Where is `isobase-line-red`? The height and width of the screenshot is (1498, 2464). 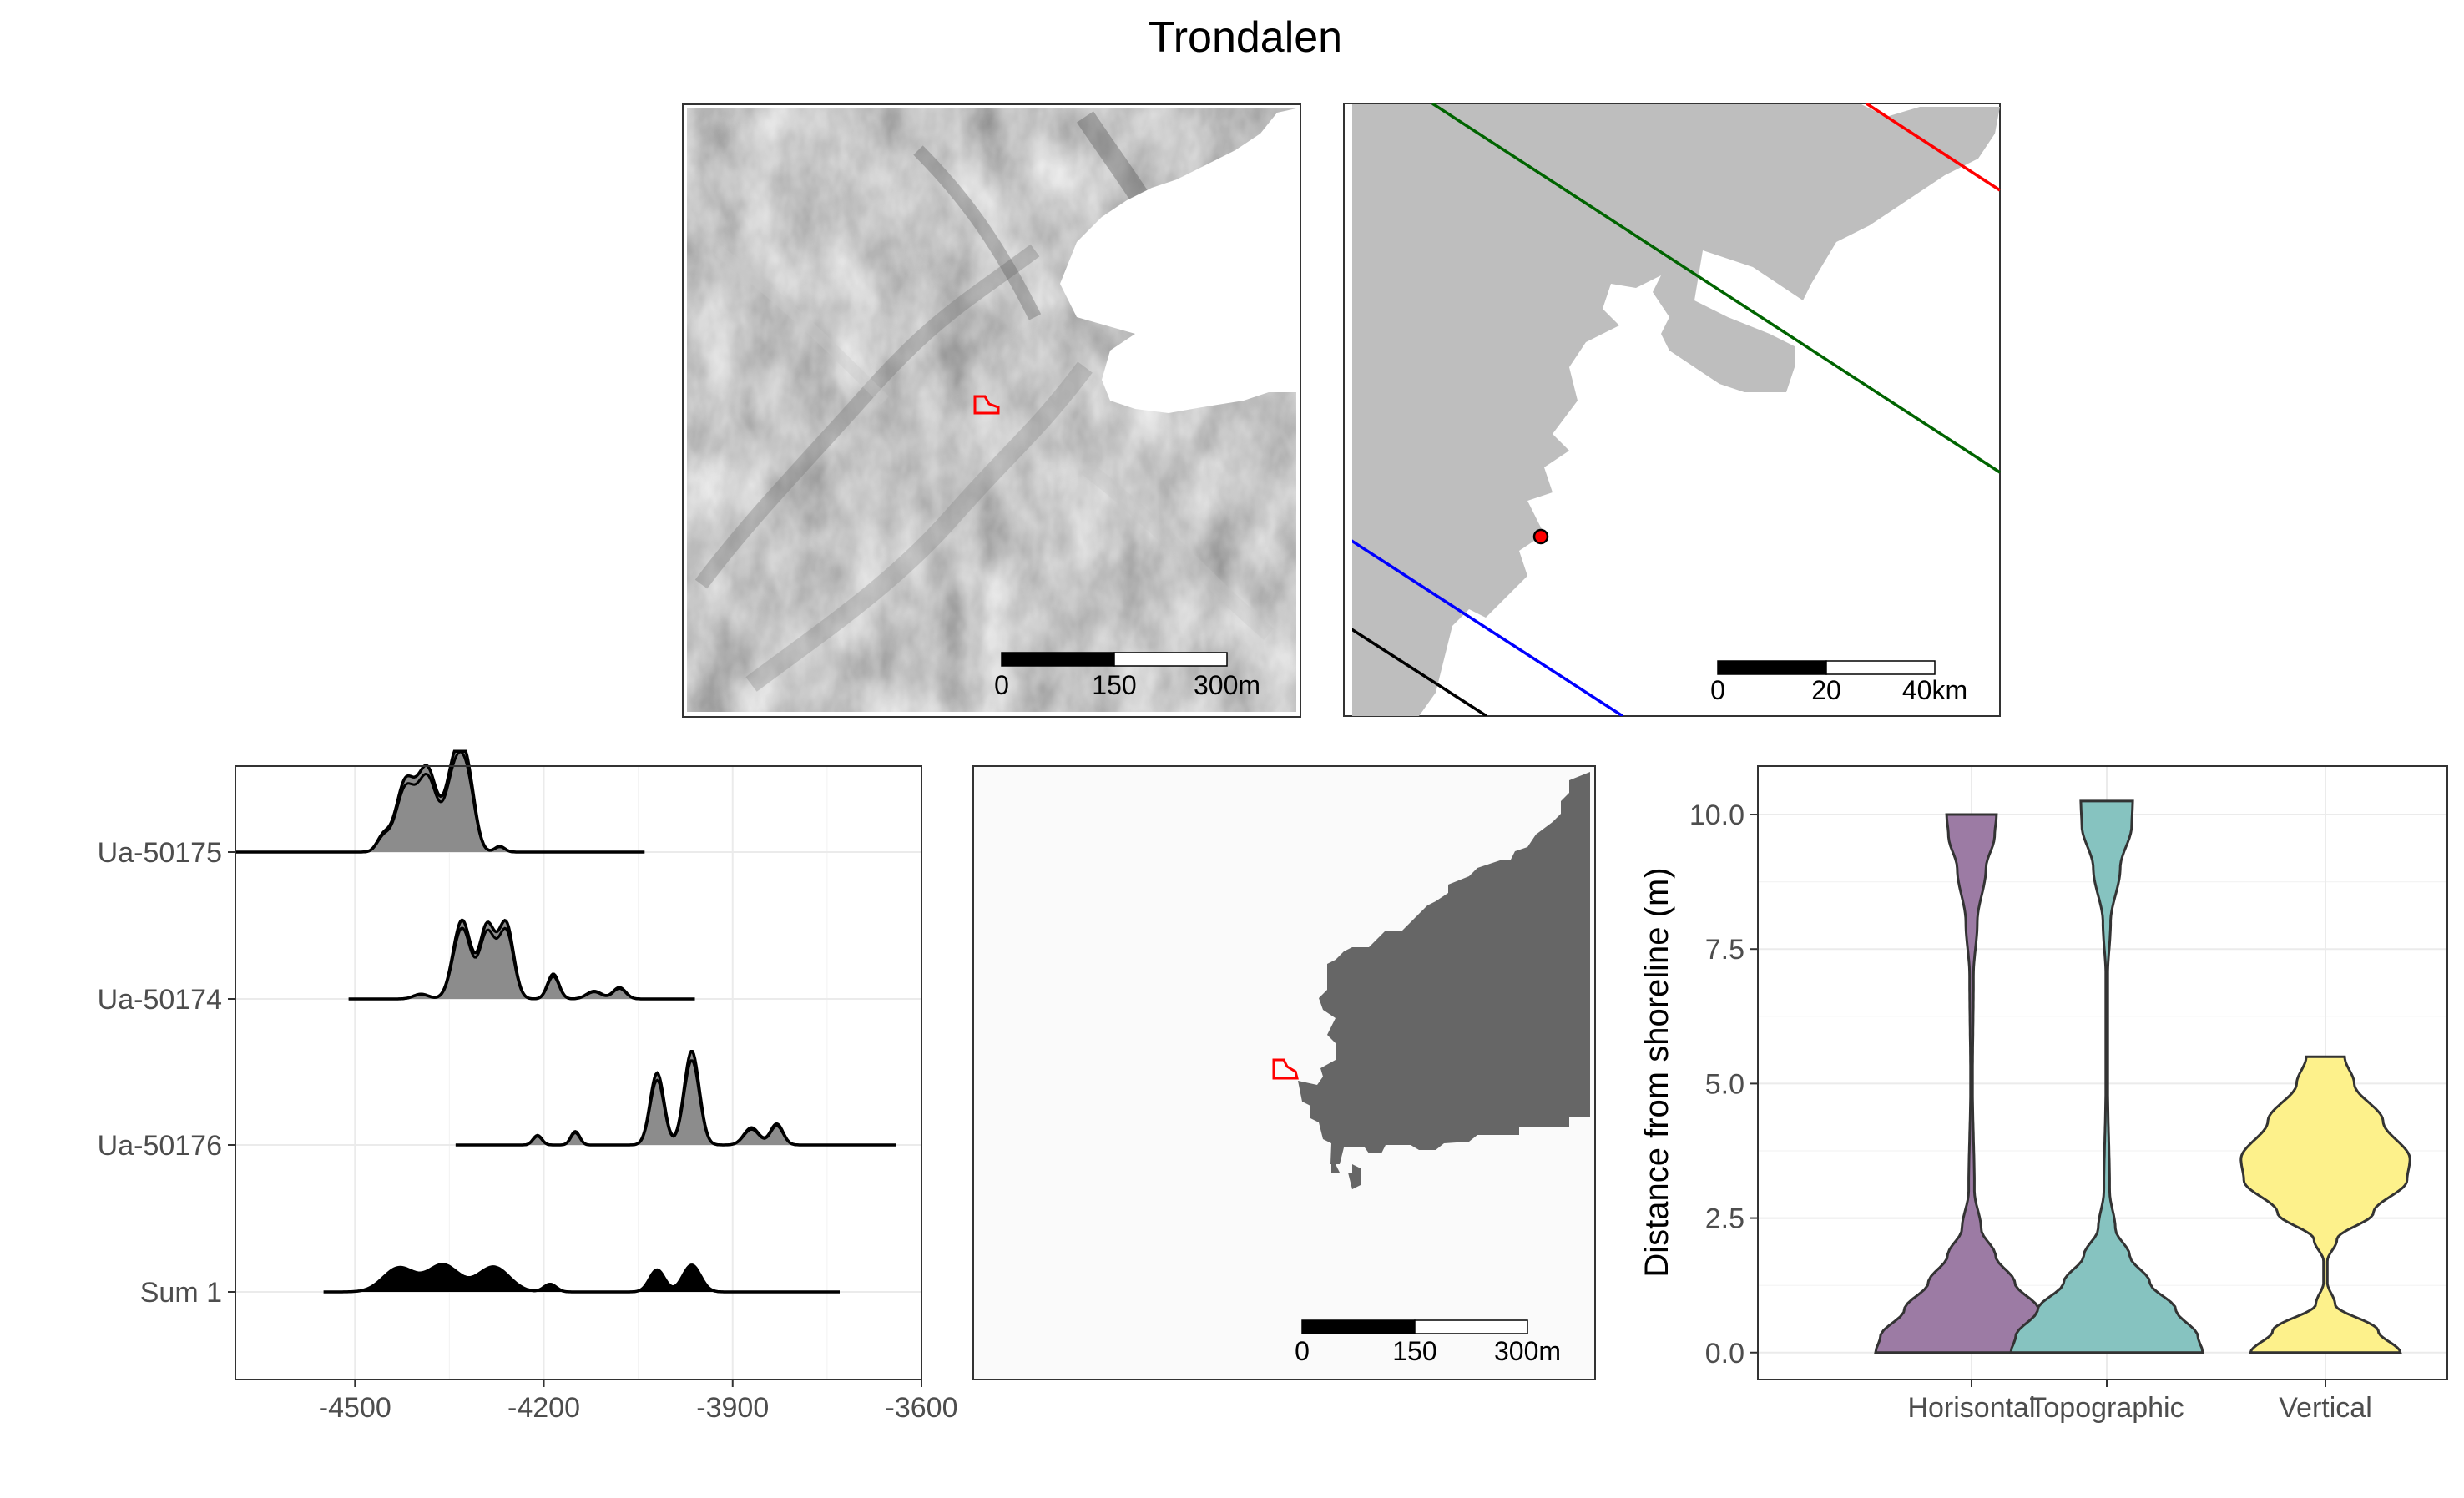 isobase-line-red is located at coordinates (1933, 147).